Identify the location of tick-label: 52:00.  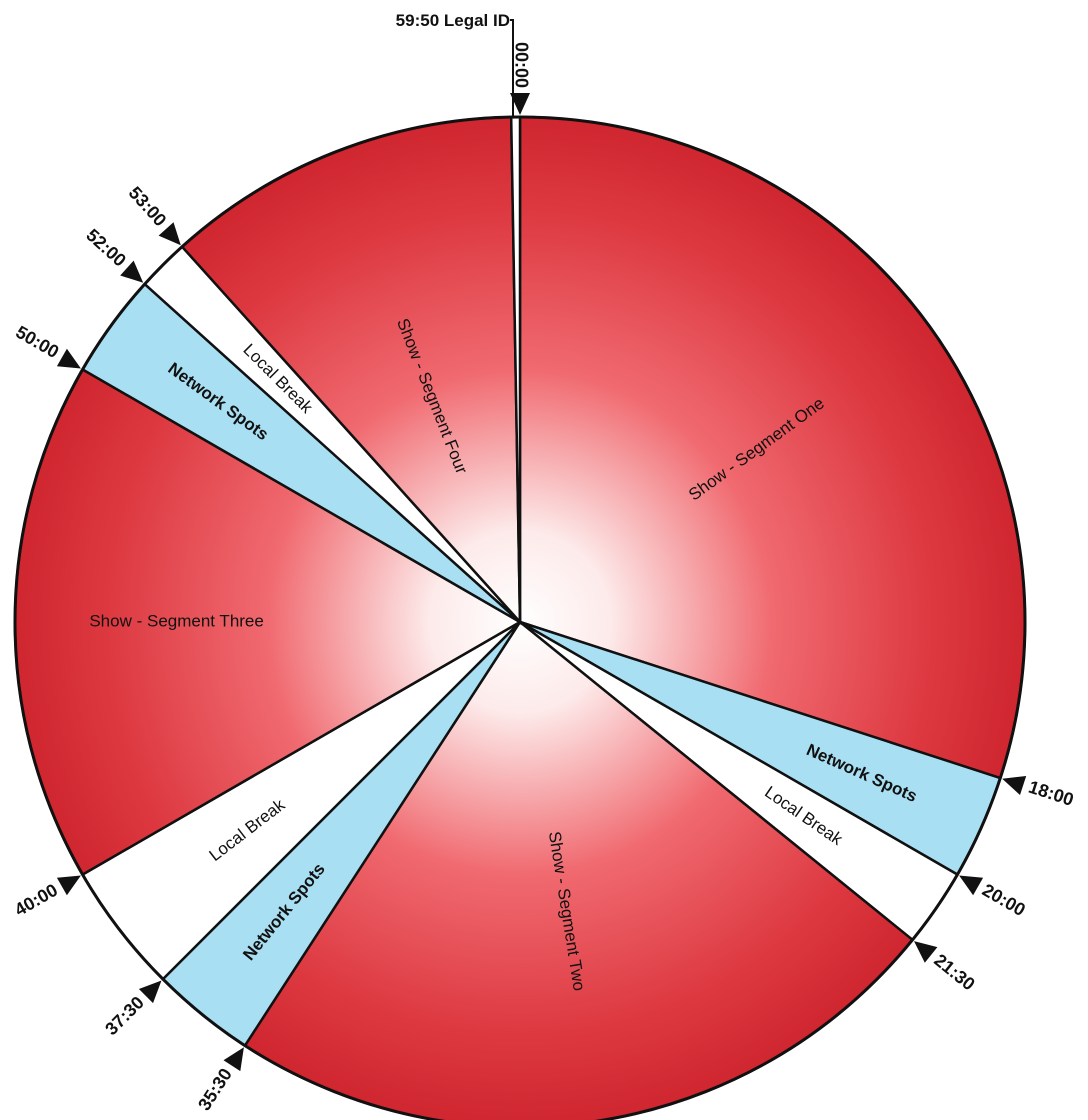
(106, 248).